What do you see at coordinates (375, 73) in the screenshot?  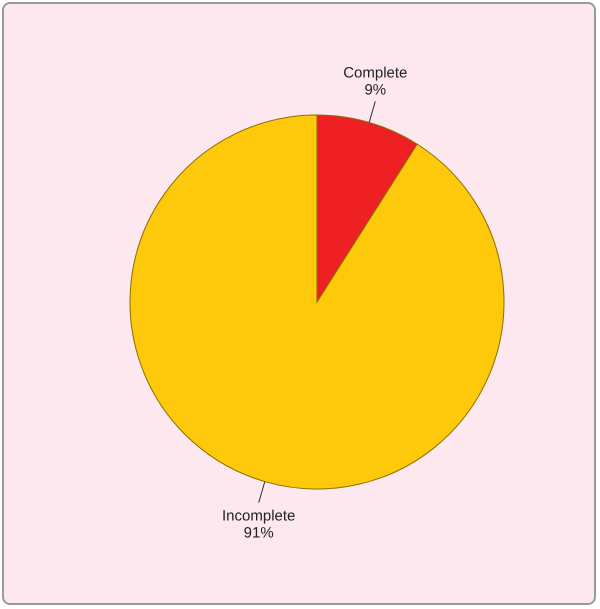 I see `slice-label: Complete` at bounding box center [375, 73].